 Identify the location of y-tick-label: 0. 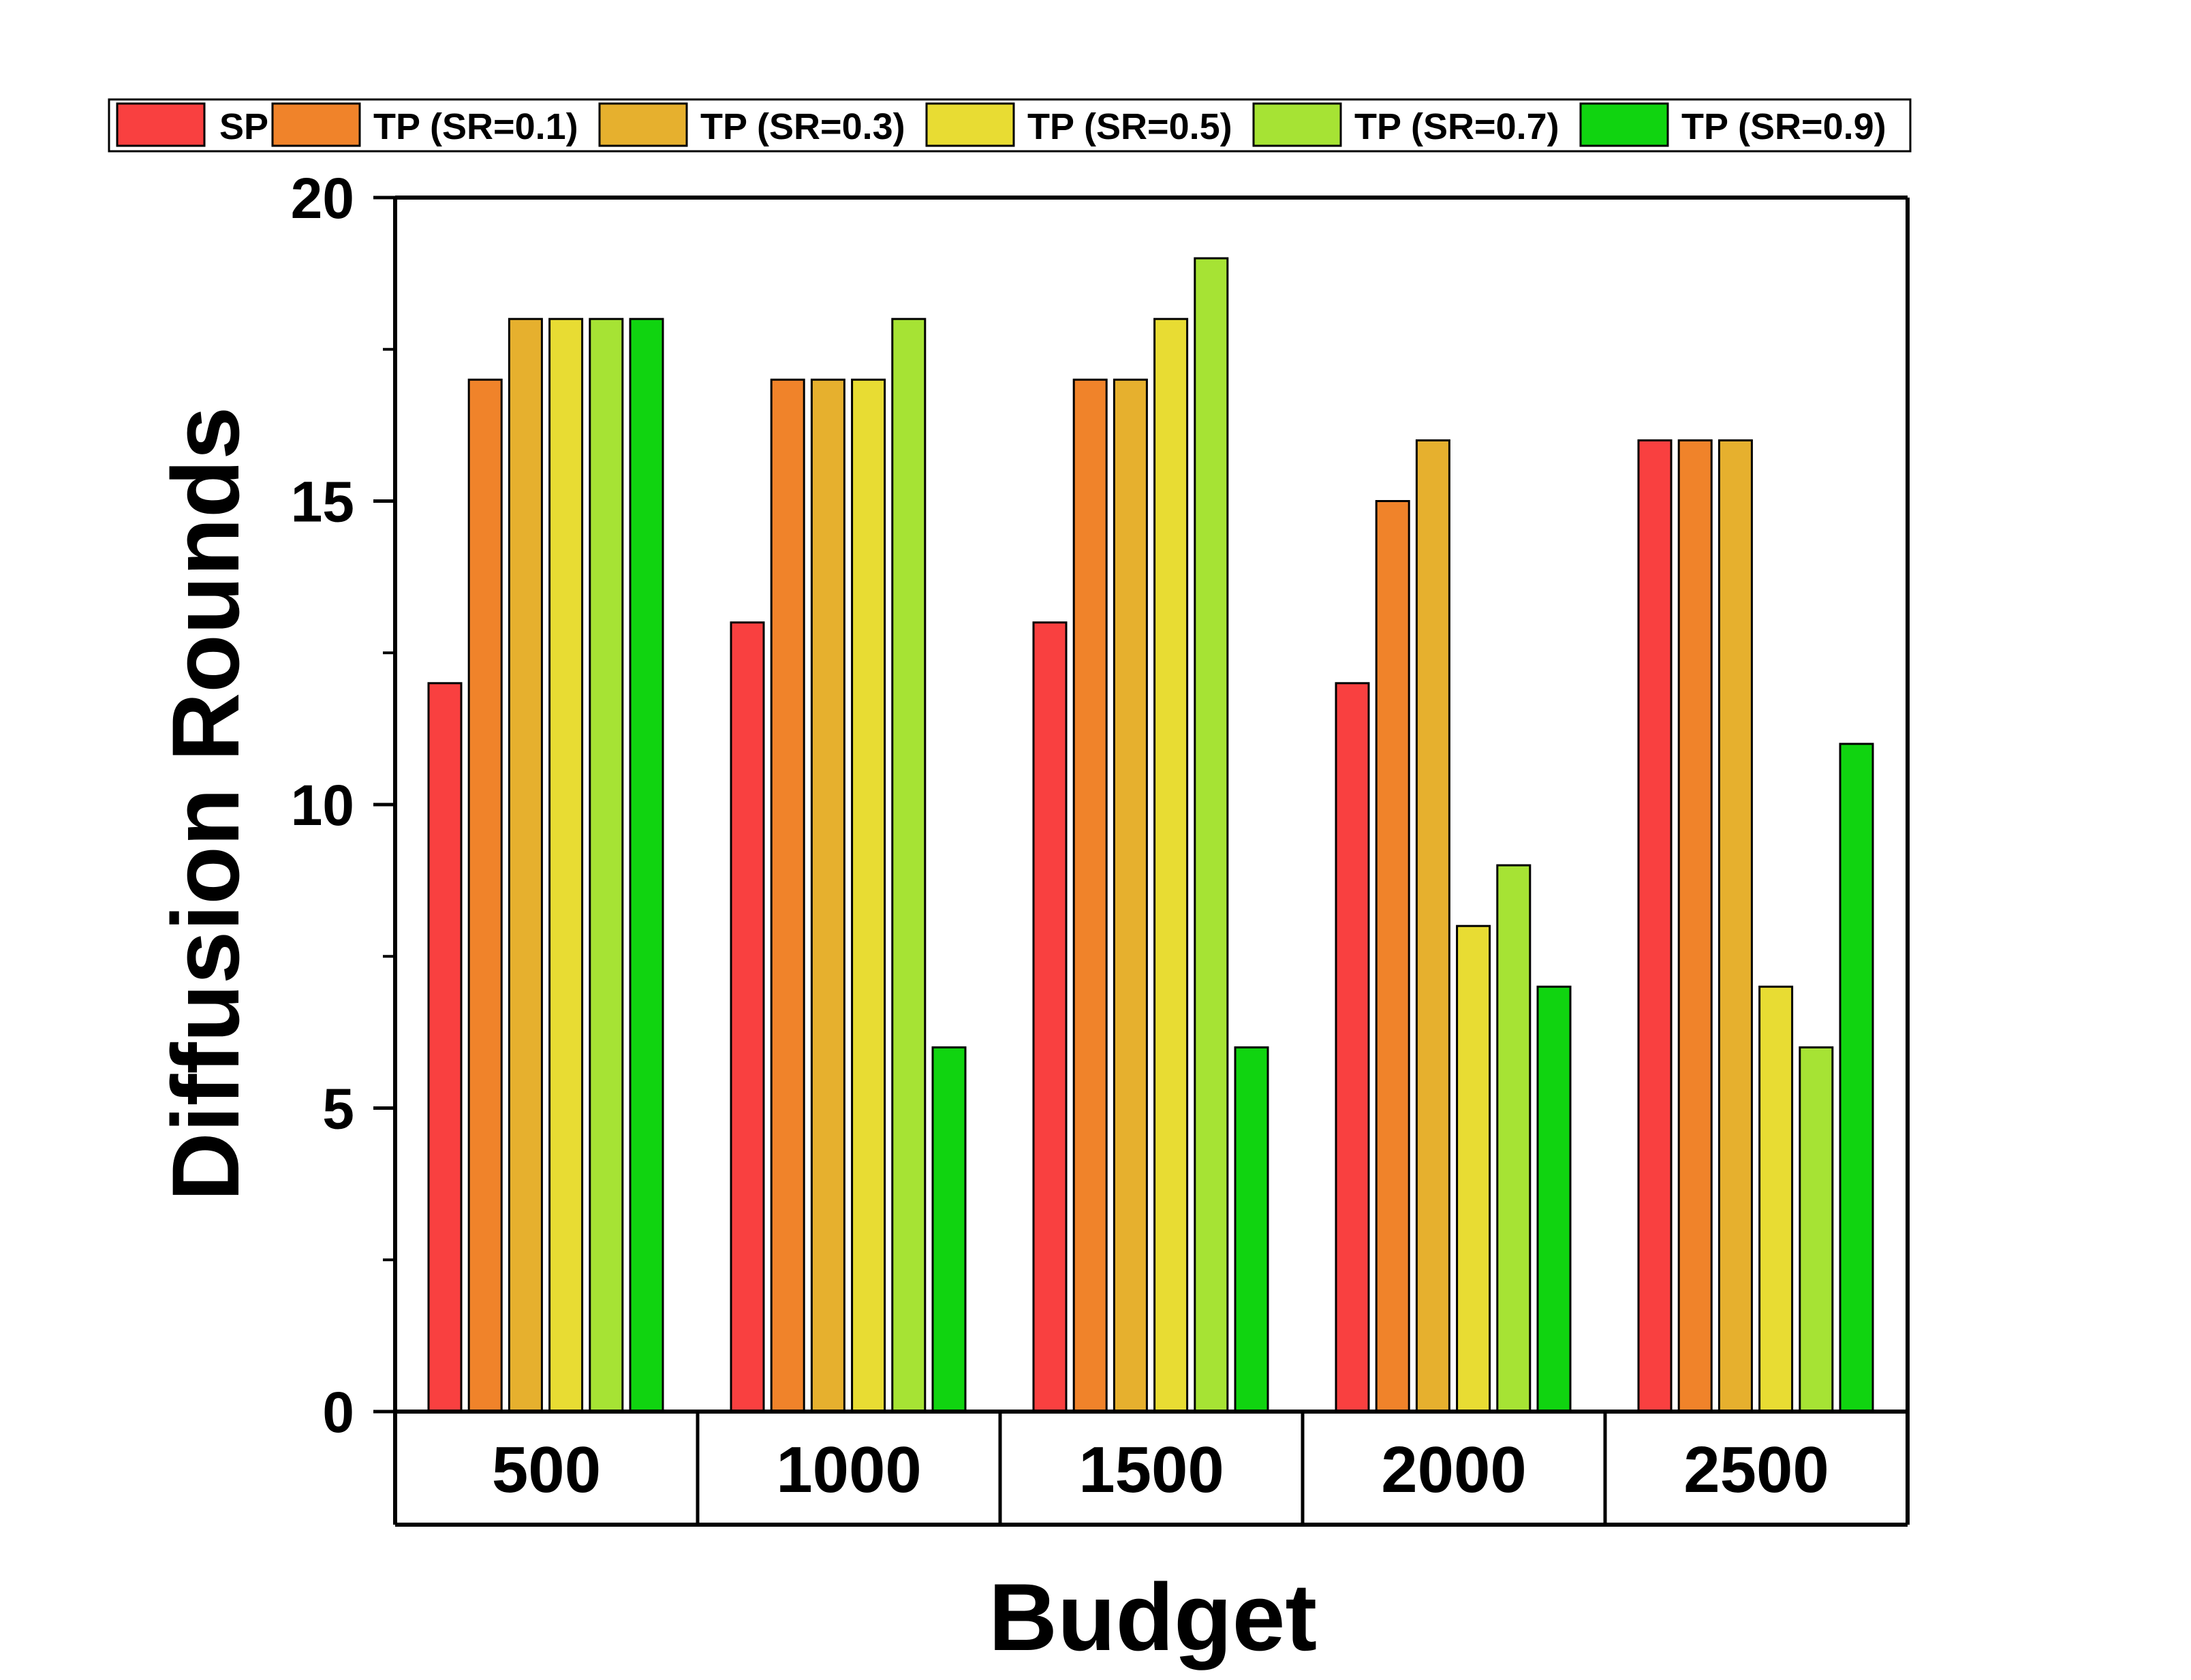
(338, 1412).